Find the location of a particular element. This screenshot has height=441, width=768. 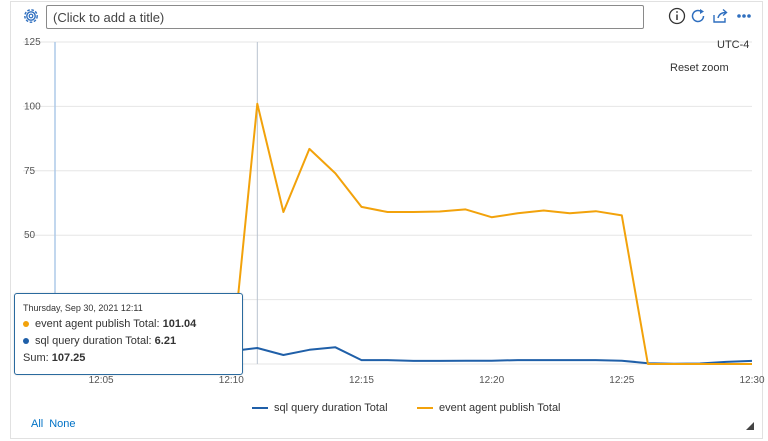

reset-zoom-button: Reset zoom is located at coordinates (699, 68).